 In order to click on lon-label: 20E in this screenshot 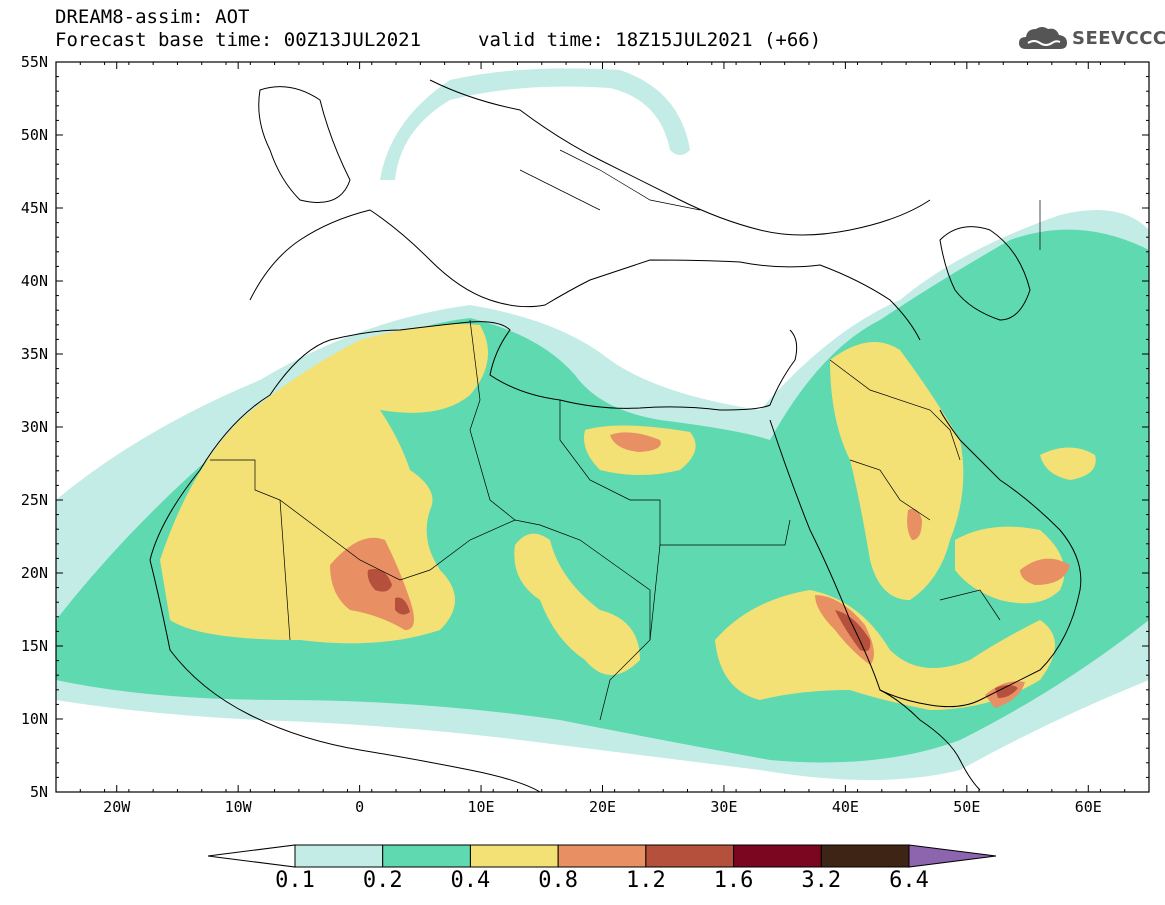, I will do `click(602, 807)`.